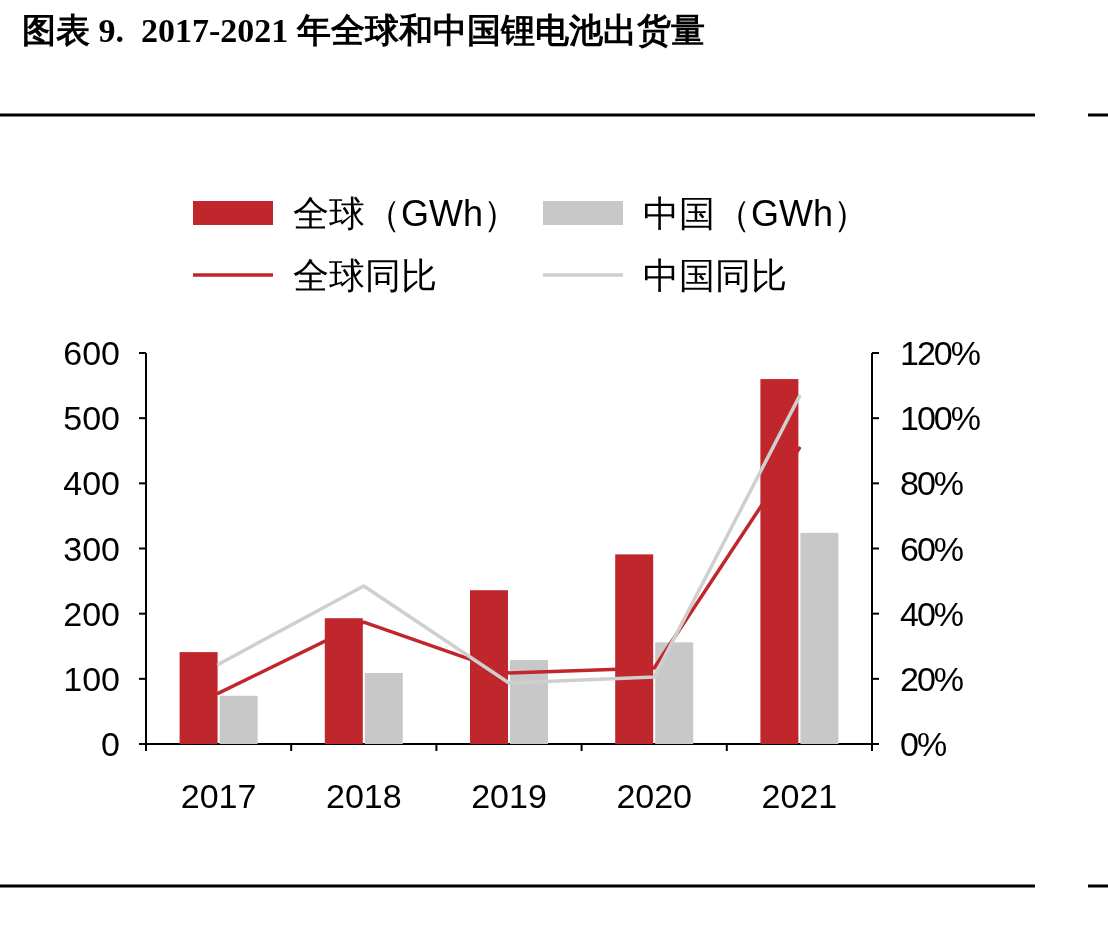 The image size is (1108, 942). I want to click on line-series, so click(509, 570).